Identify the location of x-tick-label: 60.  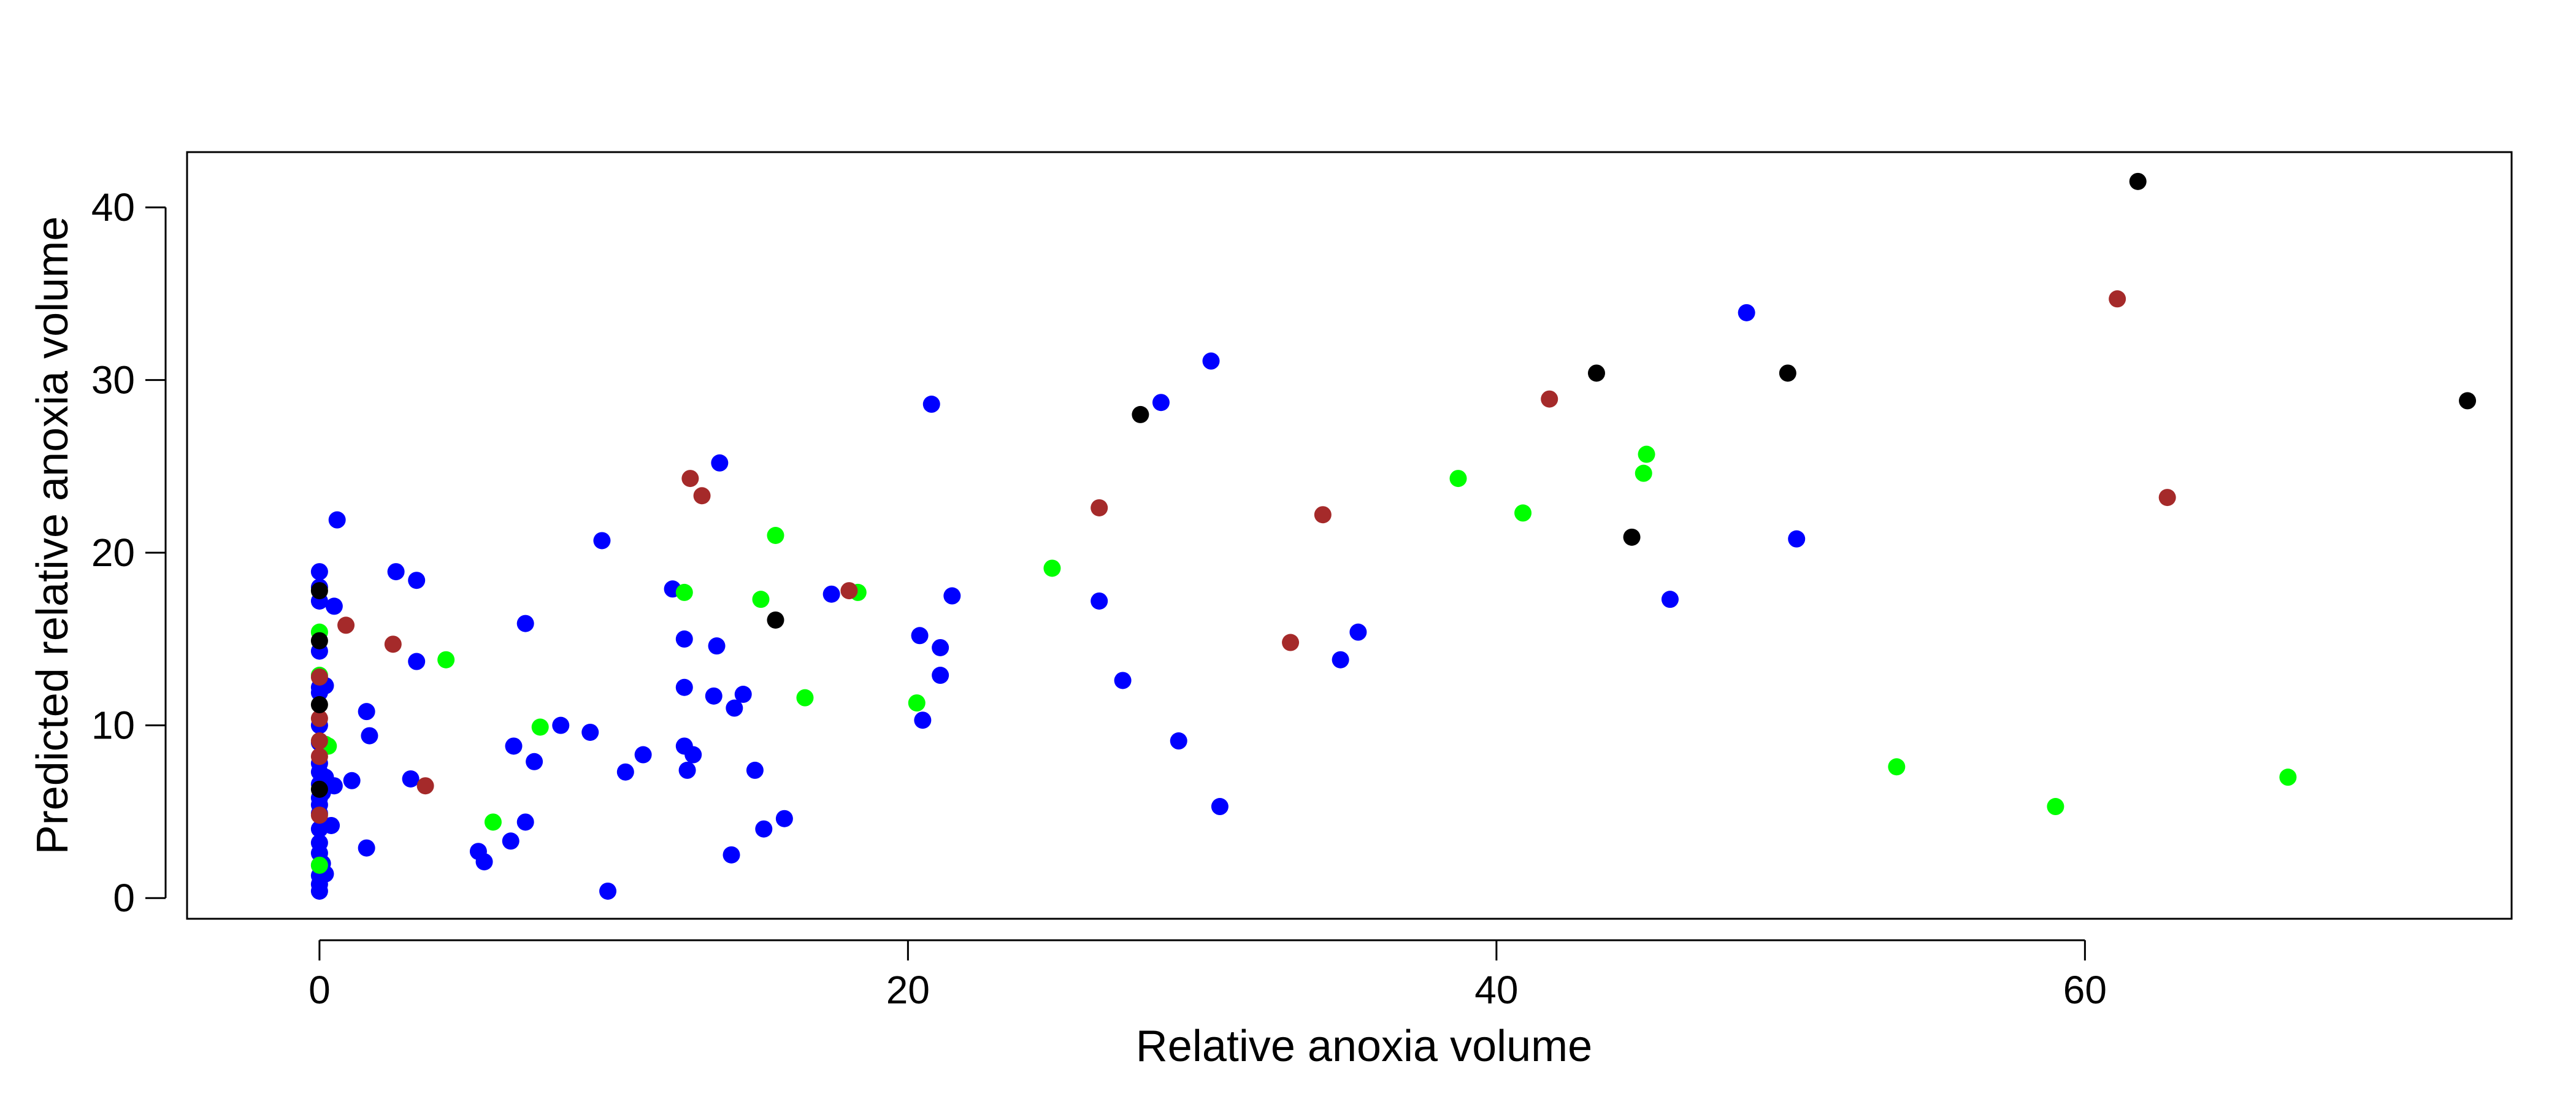
(2085, 990).